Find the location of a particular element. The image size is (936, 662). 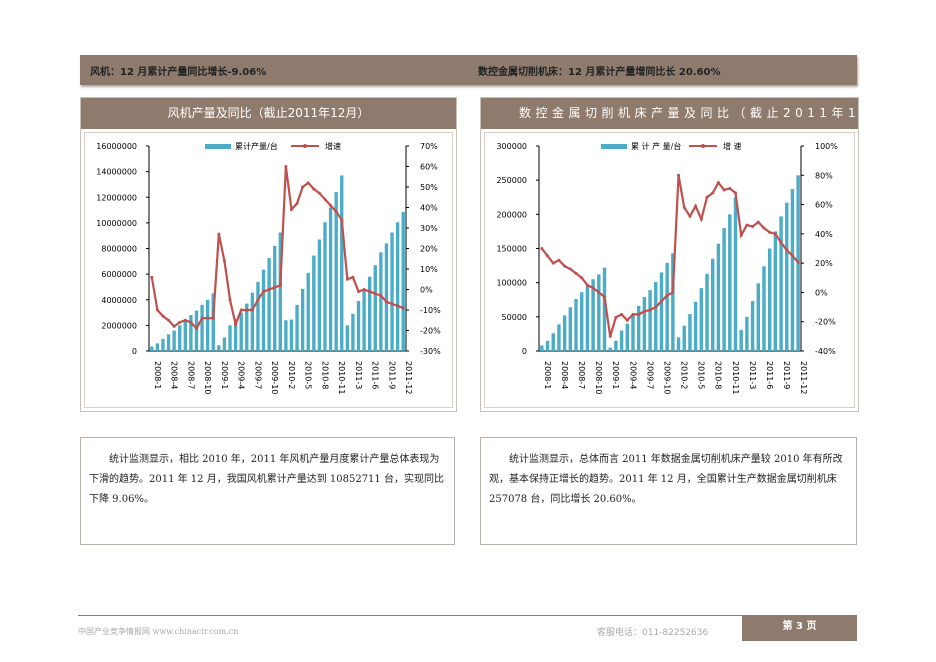

left-tick-label: 200000 is located at coordinates (511, 214).